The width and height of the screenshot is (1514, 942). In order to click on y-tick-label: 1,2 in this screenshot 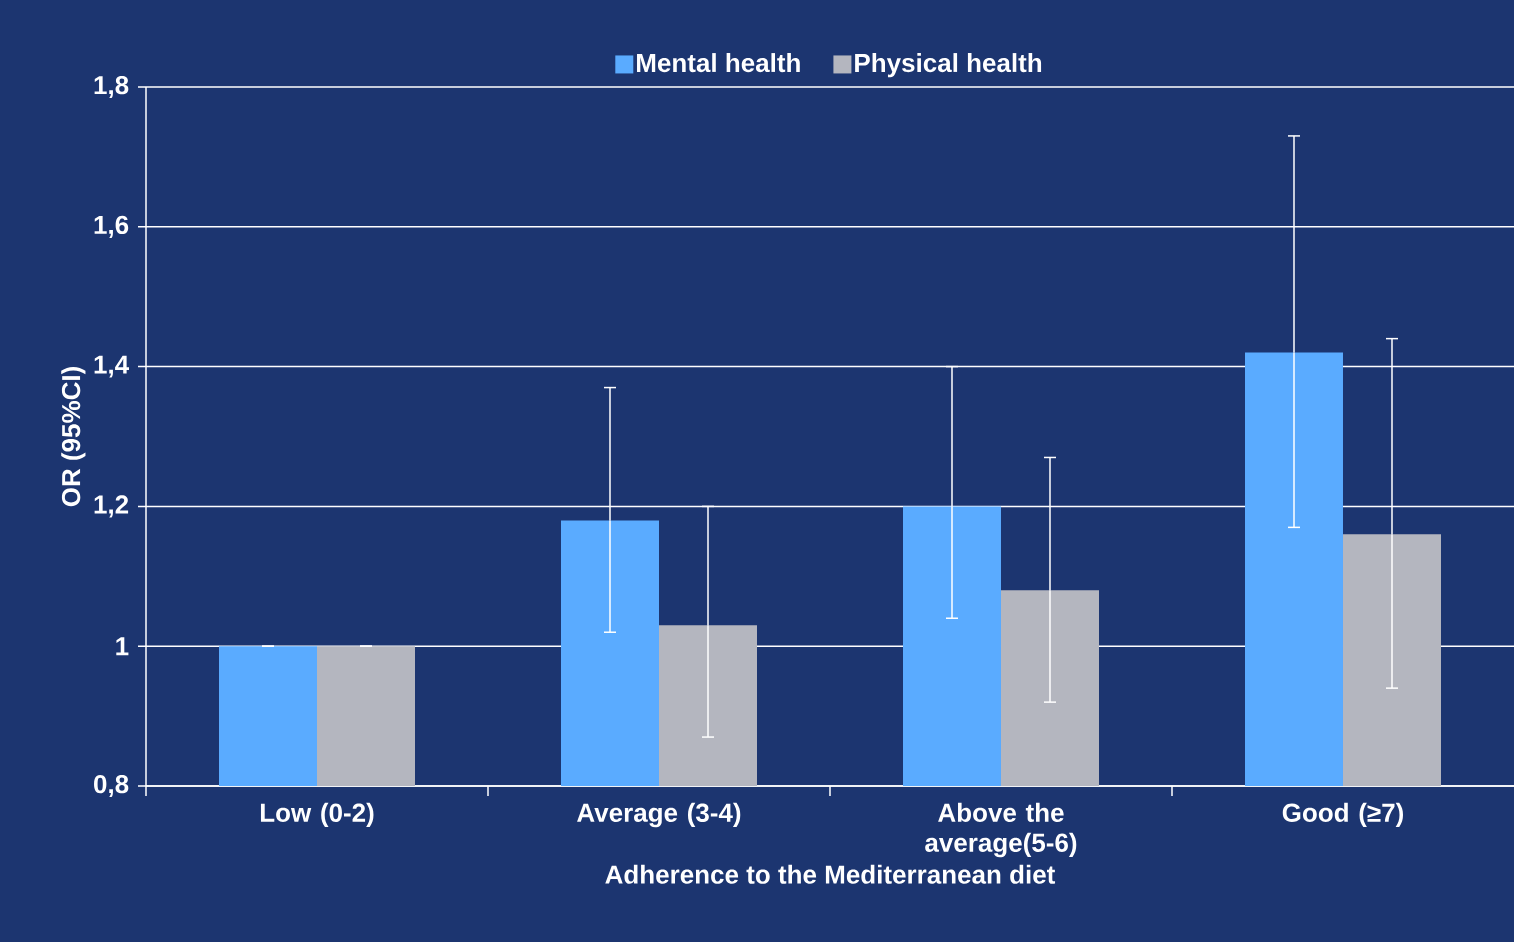, I will do `click(111, 506)`.